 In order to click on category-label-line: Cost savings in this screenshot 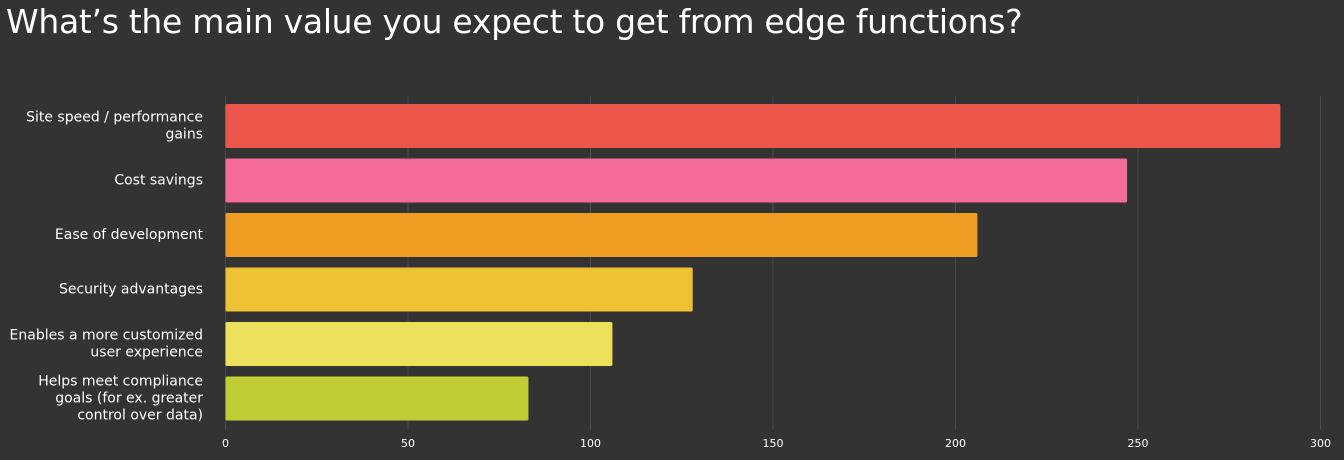, I will do `click(158, 181)`.